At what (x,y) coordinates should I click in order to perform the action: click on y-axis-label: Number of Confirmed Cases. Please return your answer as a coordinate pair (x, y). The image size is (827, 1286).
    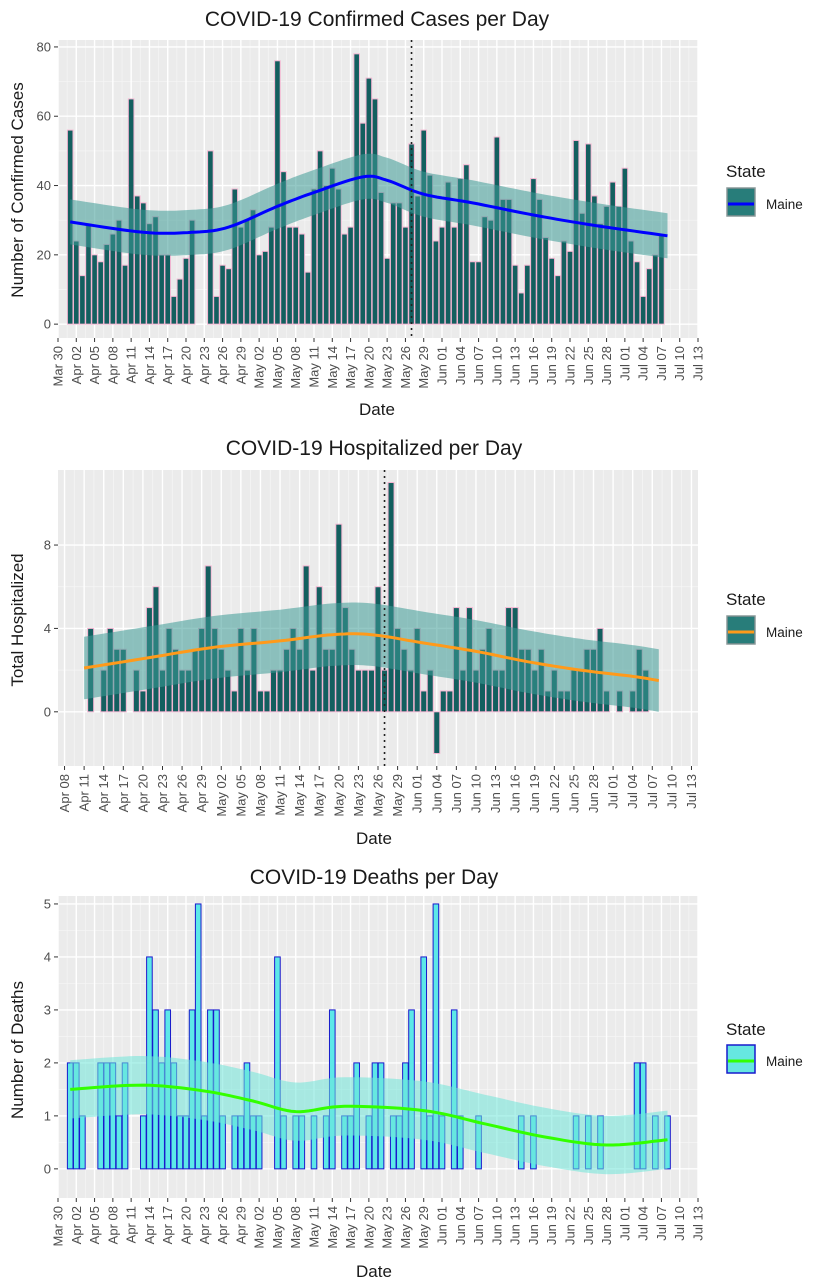
    Looking at the image, I should click on (17, 189).